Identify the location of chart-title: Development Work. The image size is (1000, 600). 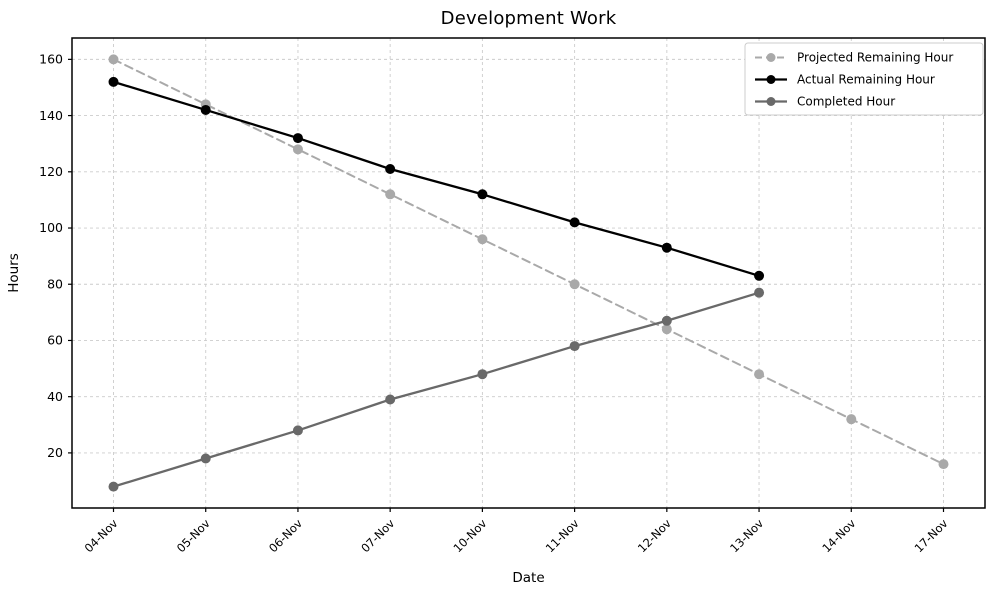
(528, 18).